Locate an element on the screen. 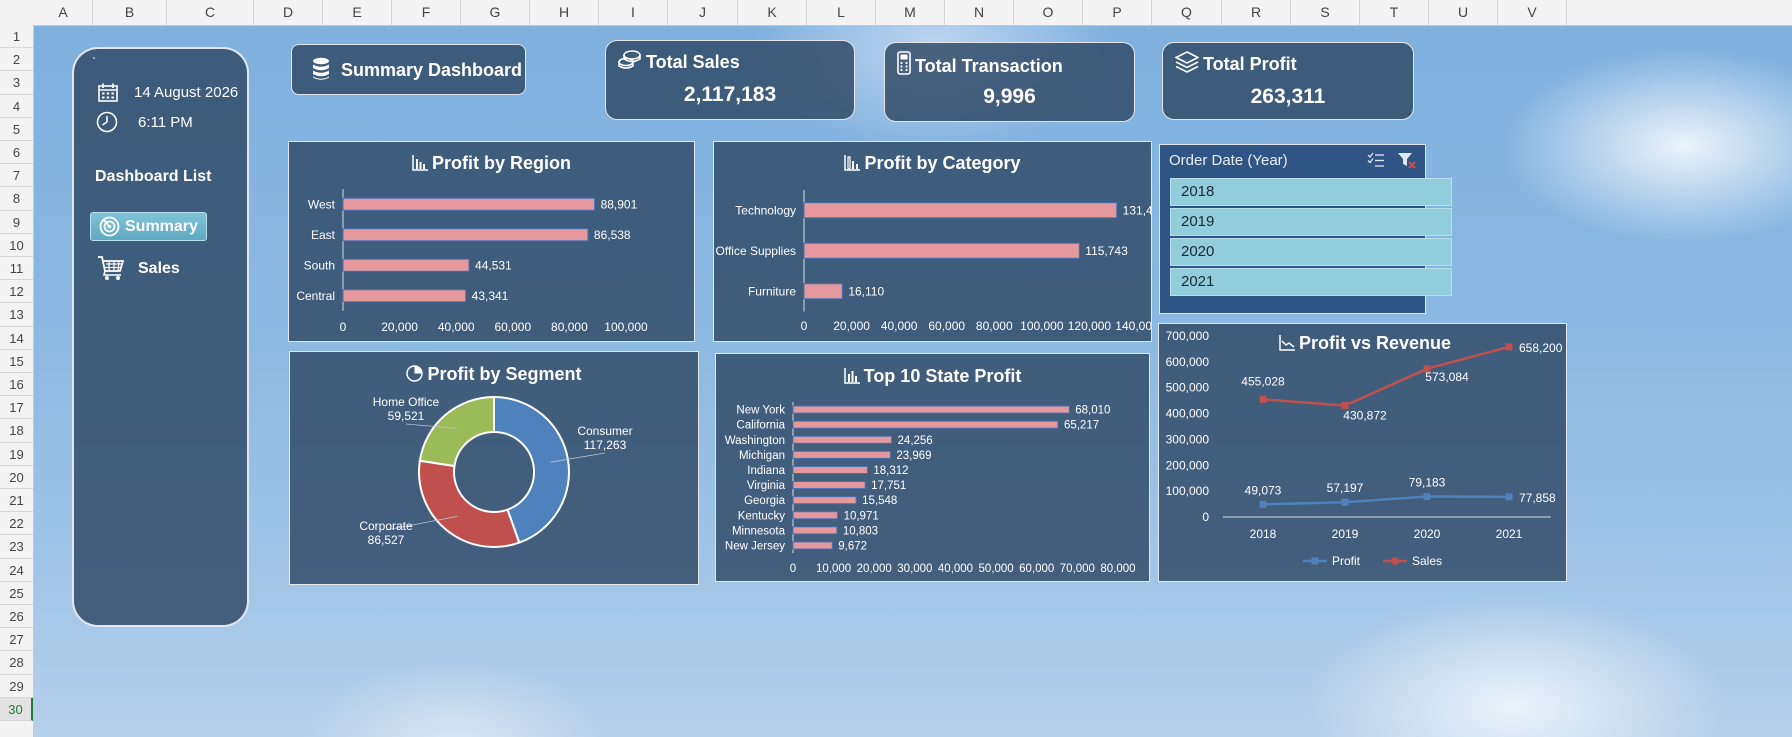  x-tick-label: 40,000 is located at coordinates (899, 326).